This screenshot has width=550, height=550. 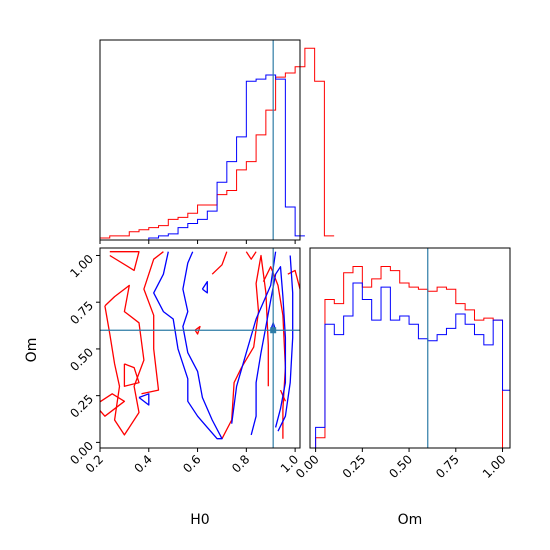 What do you see at coordinates (81, 266) in the screenshot?
I see `om-y-tick-label-4: 1.00` at bounding box center [81, 266].